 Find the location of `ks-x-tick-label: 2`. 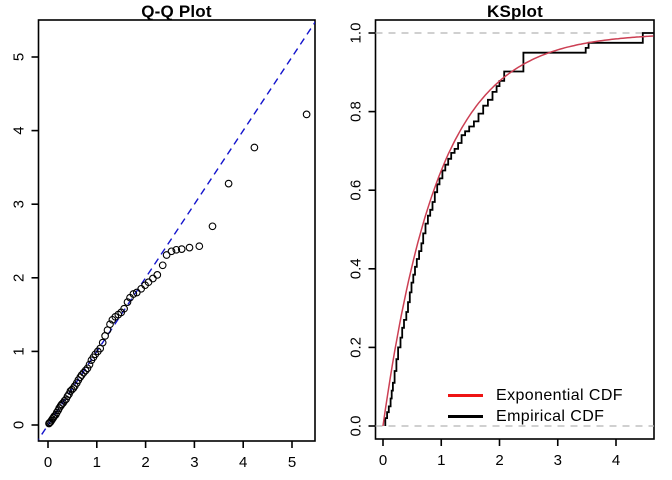

ks-x-tick-label: 2 is located at coordinates (499, 460).